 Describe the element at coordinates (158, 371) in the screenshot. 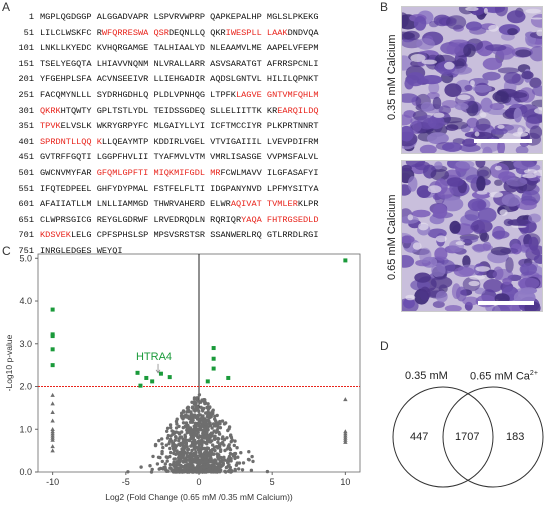

I see `htra4-arrowhead` at that location.